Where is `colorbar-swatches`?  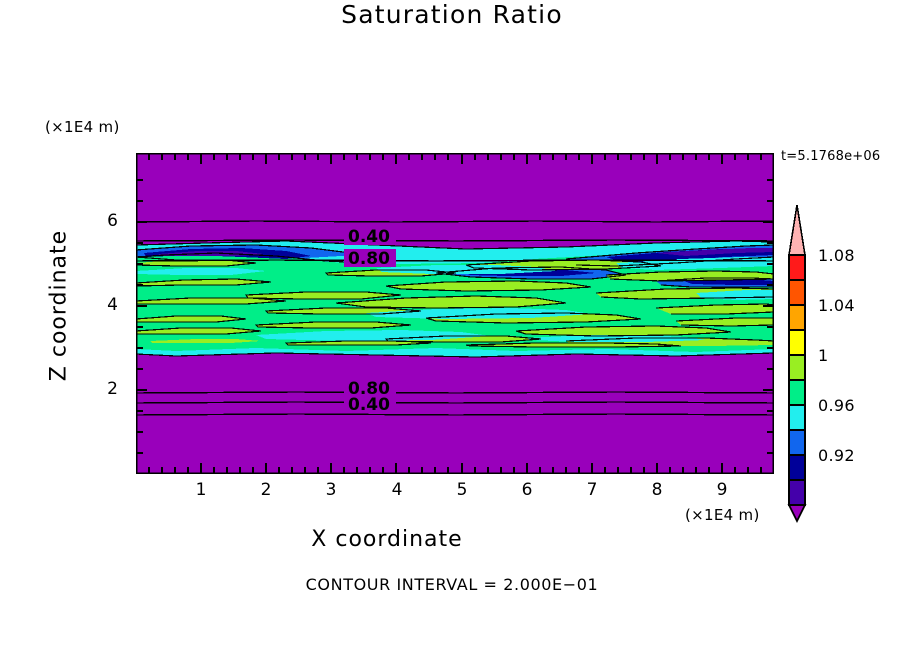 colorbar-swatches is located at coordinates (797, 363).